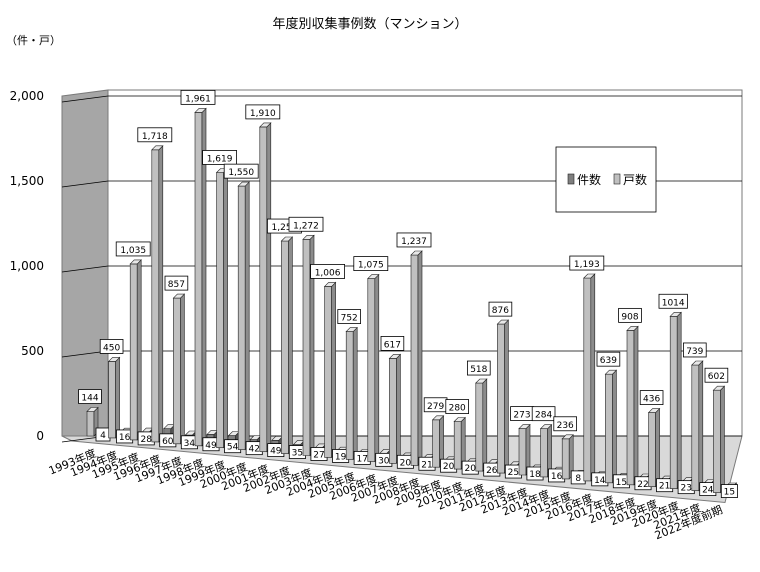  I want to click on svg-text: 752, so click(349, 319).